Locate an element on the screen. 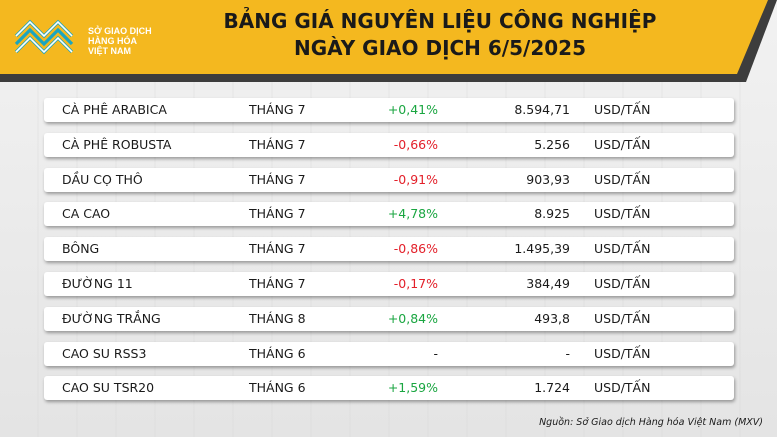 The height and width of the screenshot is (437, 777). table-row: CAO SU TSR20 THÁNG 6 +1,59% 1.724 USD/TẤN is located at coordinates (389, 388).